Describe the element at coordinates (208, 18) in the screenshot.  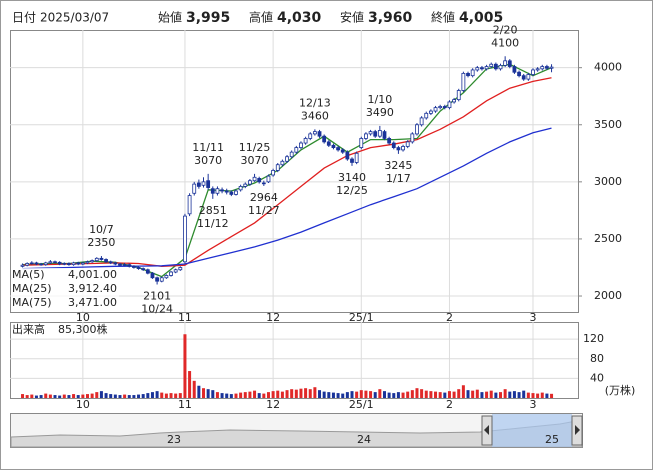
I see `field-value: 3,995` at that location.